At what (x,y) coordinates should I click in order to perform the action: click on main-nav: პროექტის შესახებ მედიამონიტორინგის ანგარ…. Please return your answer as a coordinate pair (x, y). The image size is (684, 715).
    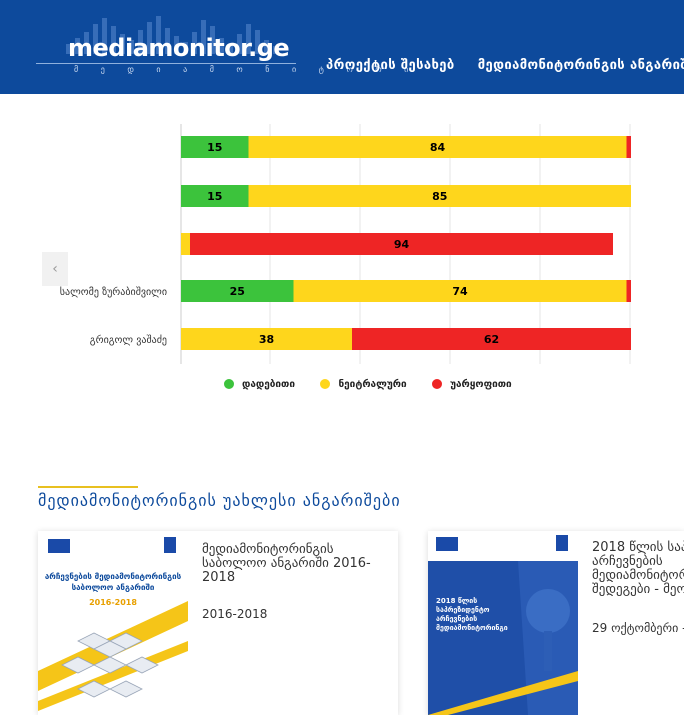
    Looking at the image, I should click on (505, 63).